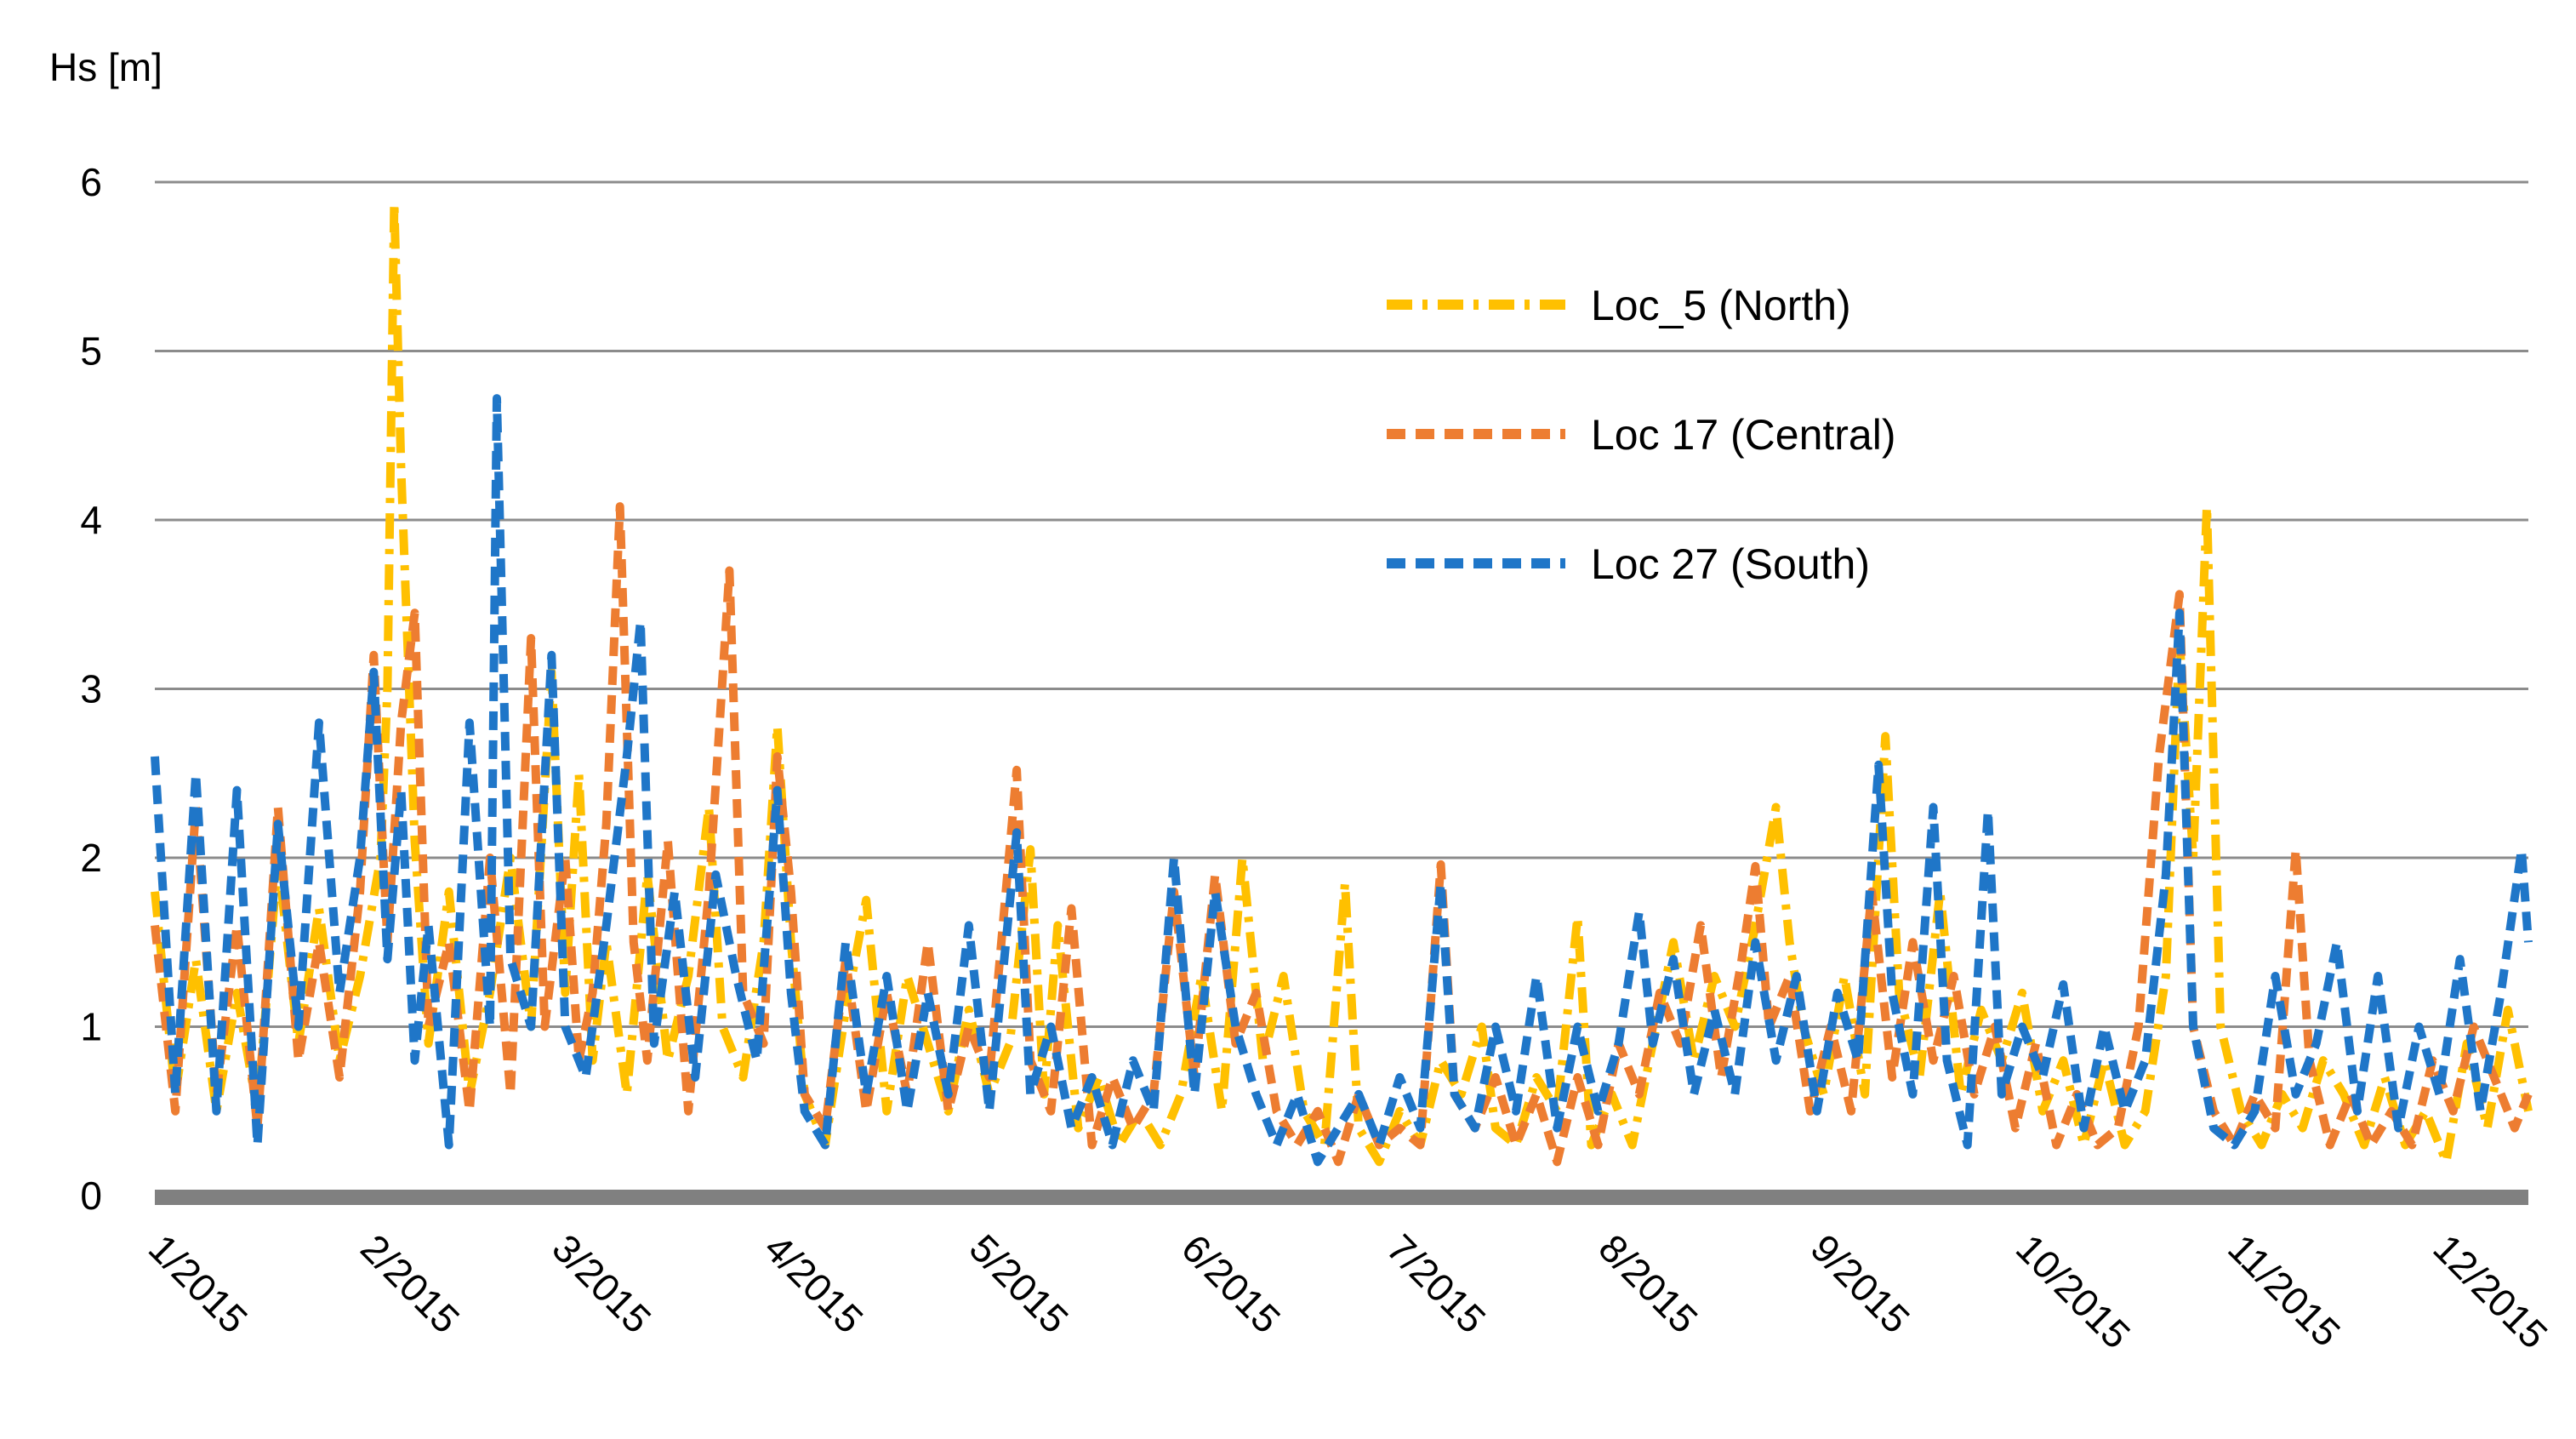 The height and width of the screenshot is (1439, 2576). What do you see at coordinates (1730, 564) in the screenshot?
I see `legend-label: Loc 27 (South)` at bounding box center [1730, 564].